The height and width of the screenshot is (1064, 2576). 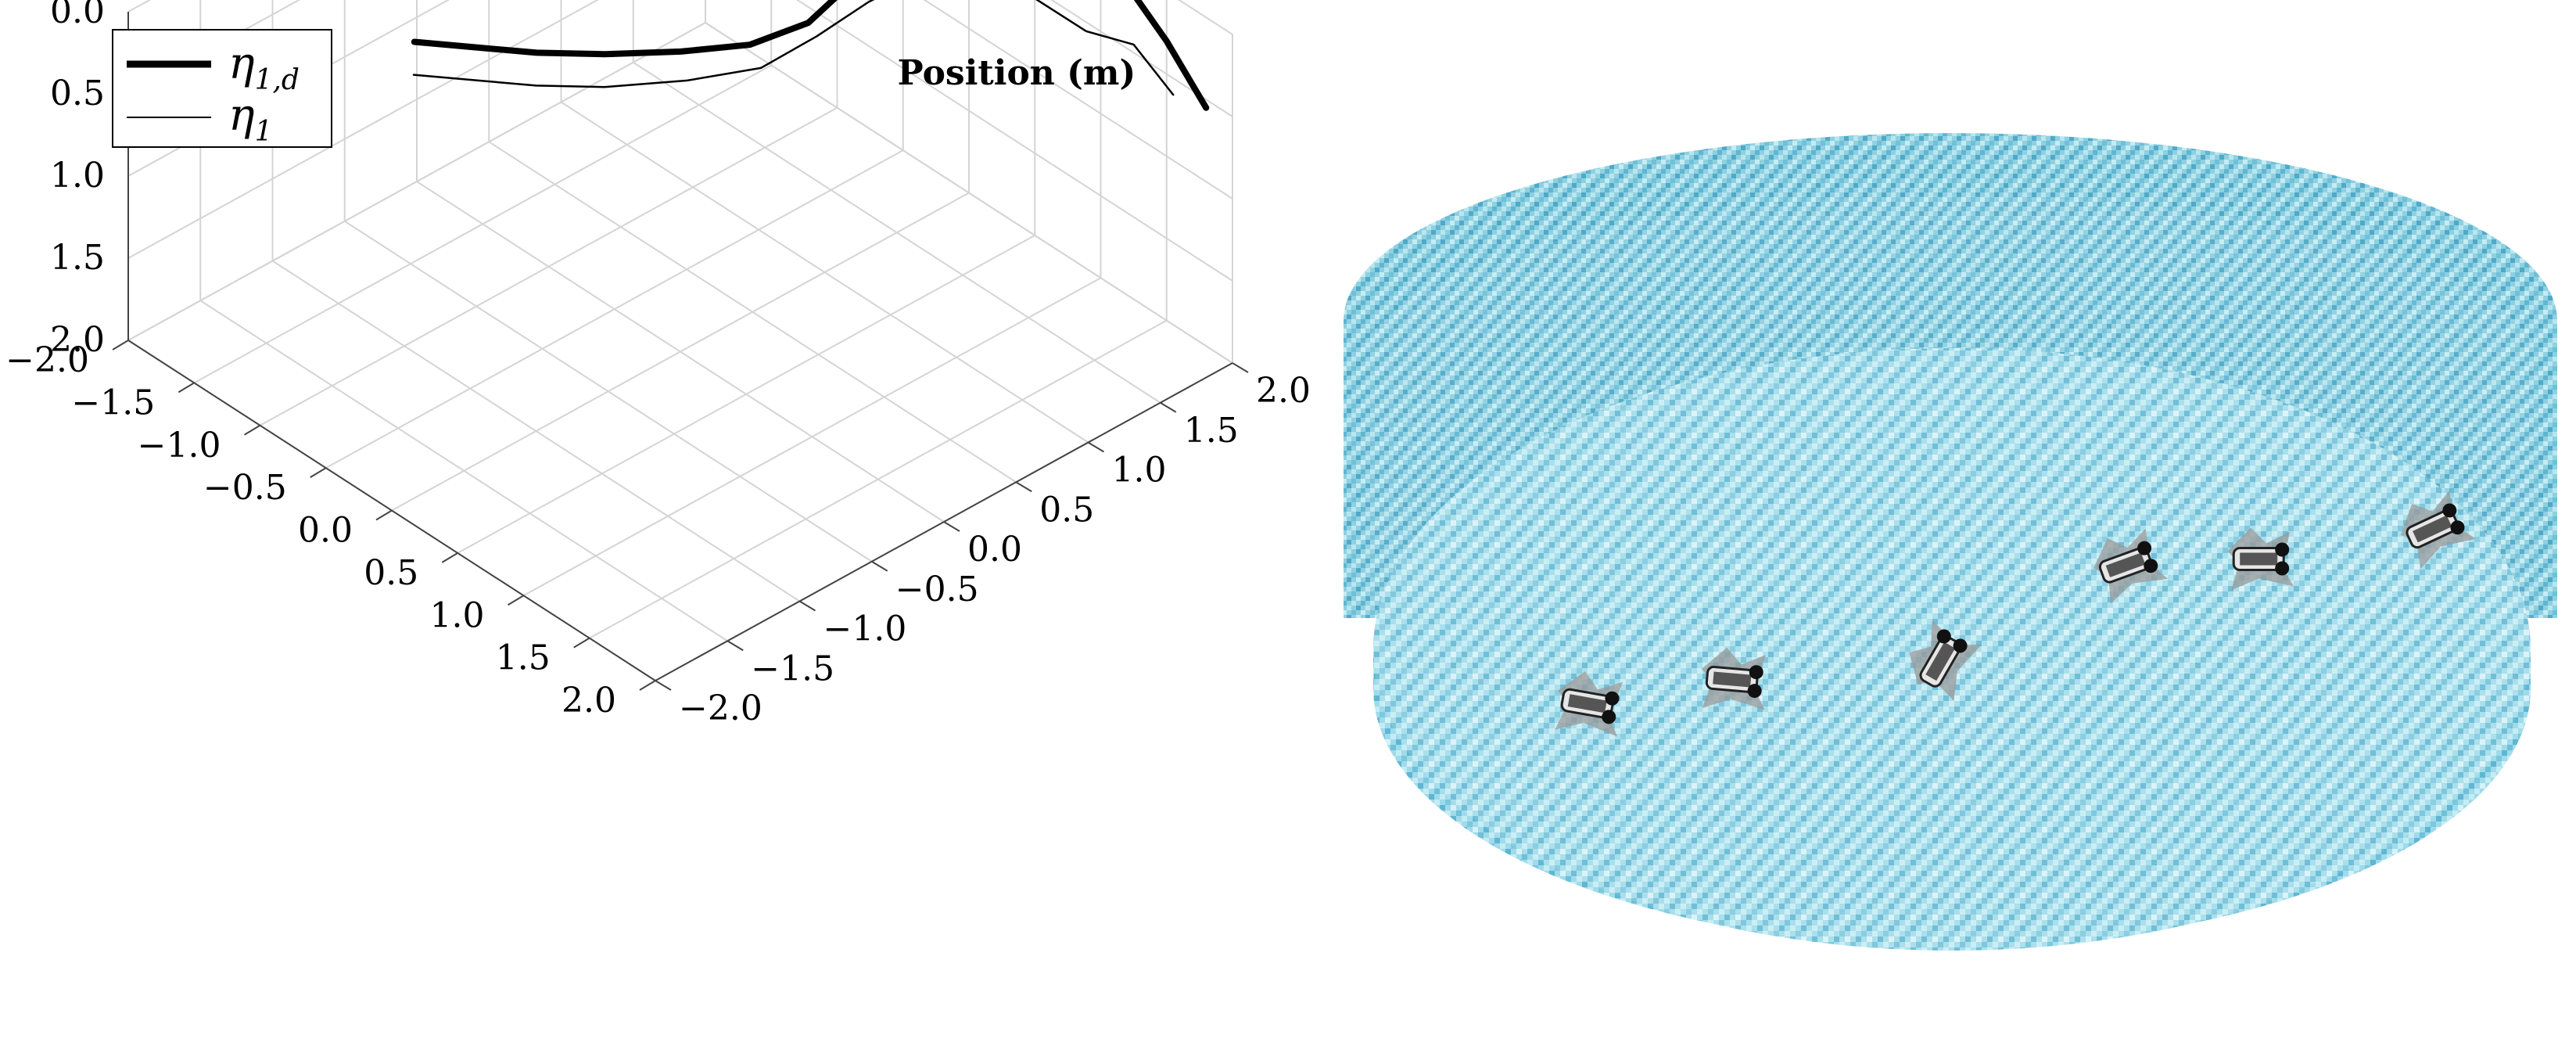 I want to click on y-tick-label: −0.5, so click(x=937, y=589).